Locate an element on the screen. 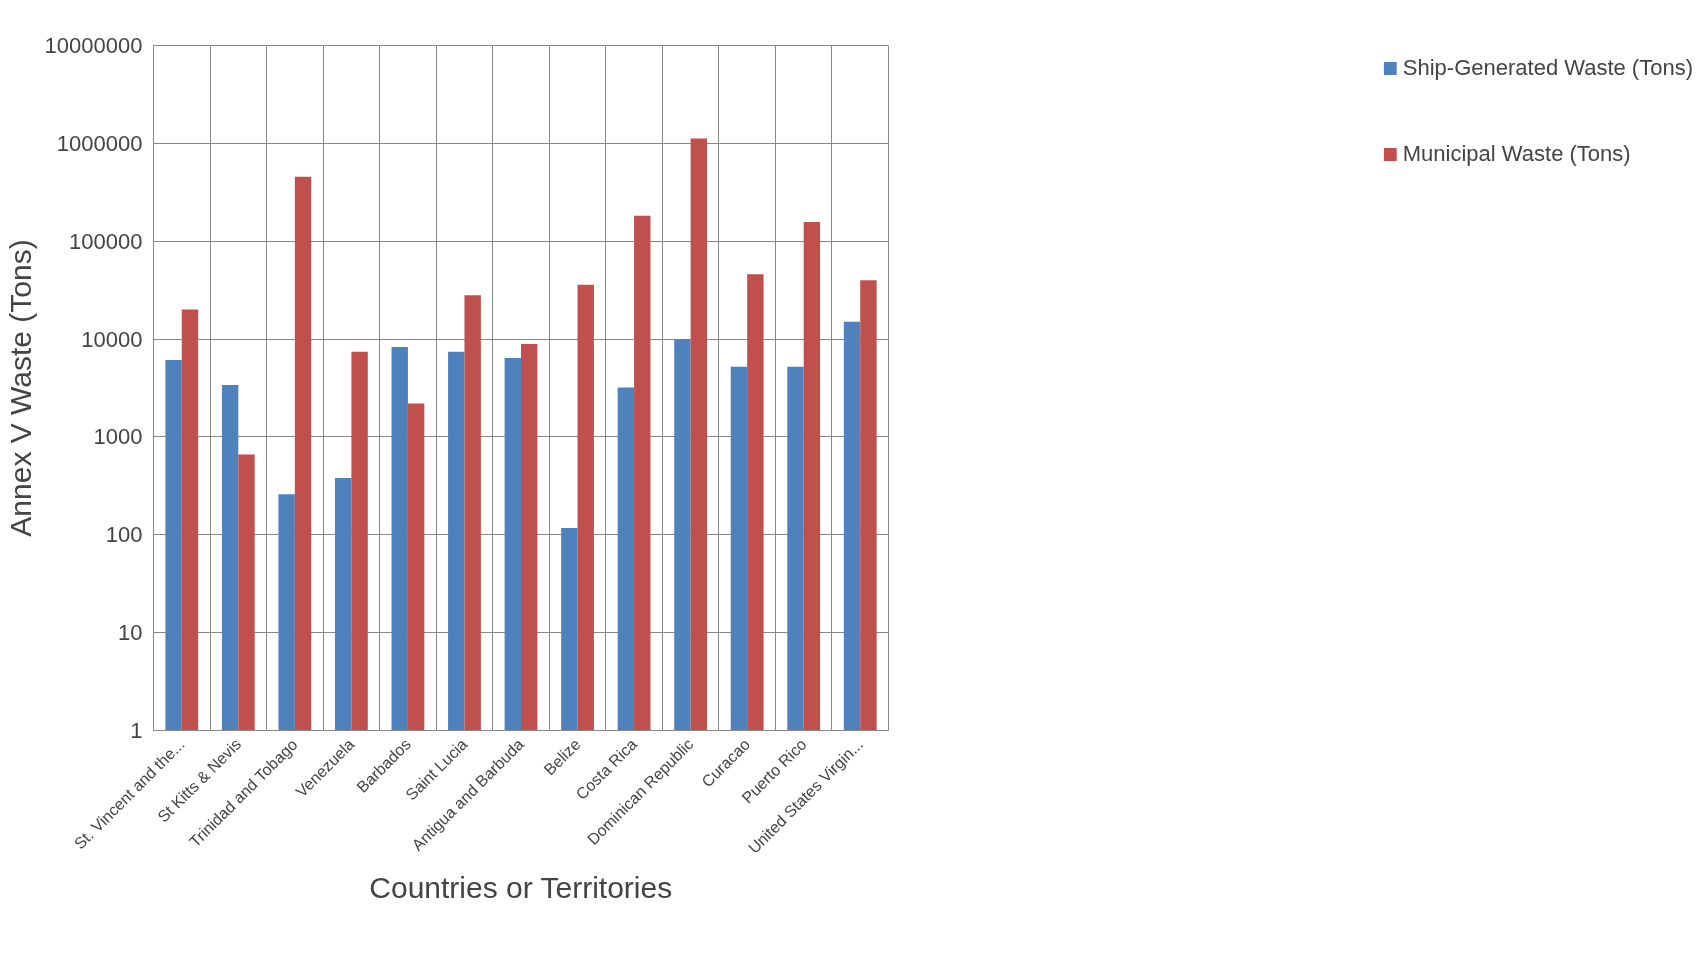 Image resolution: width=1703 pixels, height=960 pixels. y-tick-label: 1000 is located at coordinates (118, 437).